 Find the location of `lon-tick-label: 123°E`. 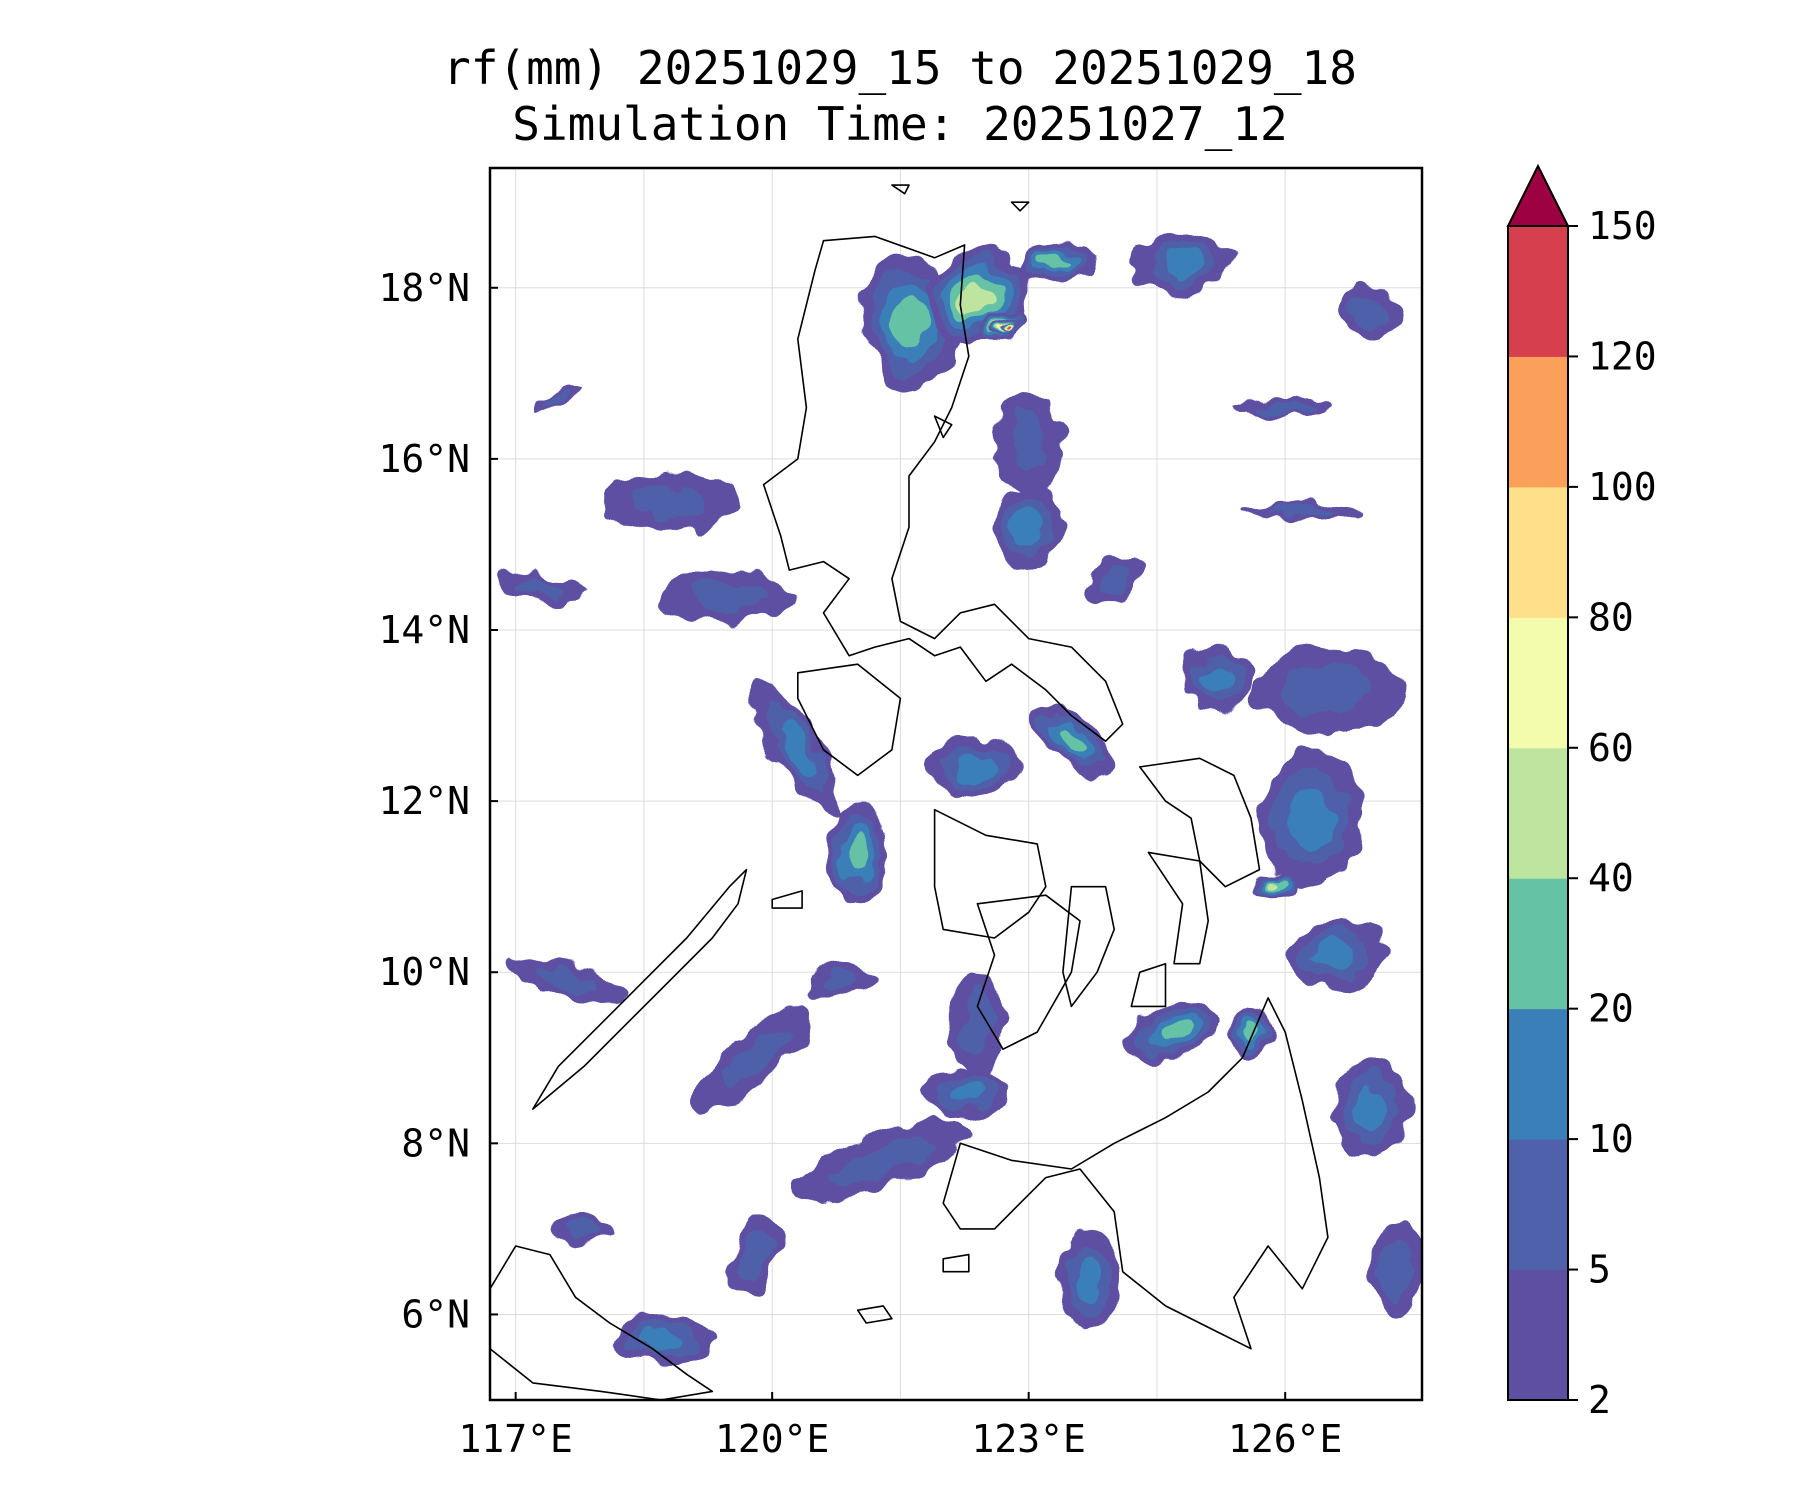

lon-tick-label: 123°E is located at coordinates (1028, 1439).